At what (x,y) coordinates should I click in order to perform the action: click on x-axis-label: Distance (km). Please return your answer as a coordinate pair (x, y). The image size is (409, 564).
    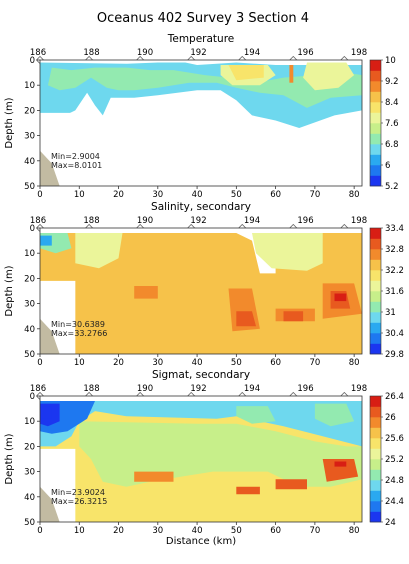
    Looking at the image, I should click on (201, 541).